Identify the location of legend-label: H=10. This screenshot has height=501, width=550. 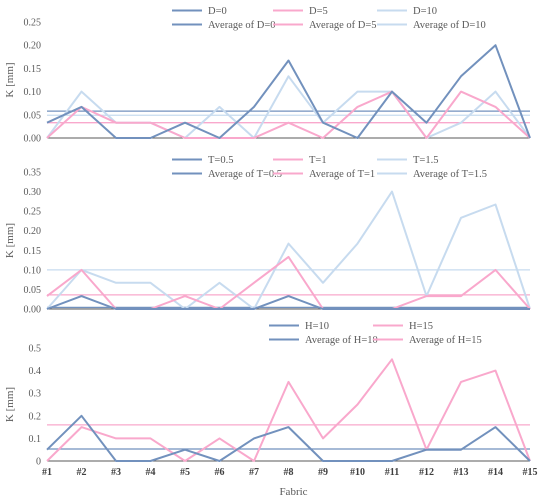
(317, 326).